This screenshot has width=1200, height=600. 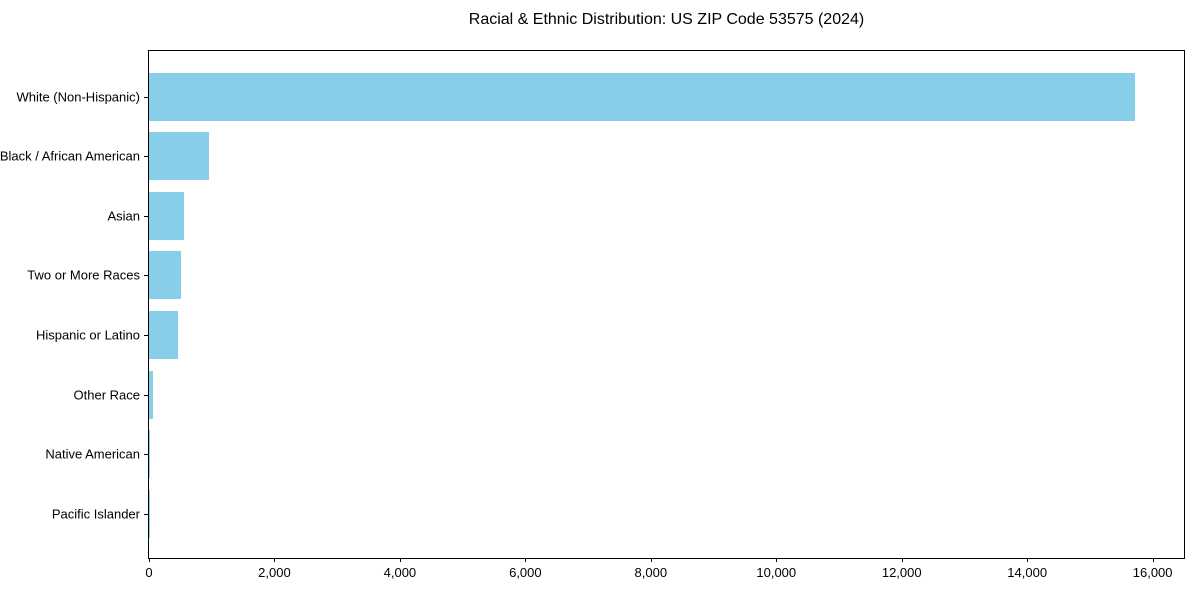 What do you see at coordinates (92, 454) in the screenshot?
I see `y-tick-label: Native American` at bounding box center [92, 454].